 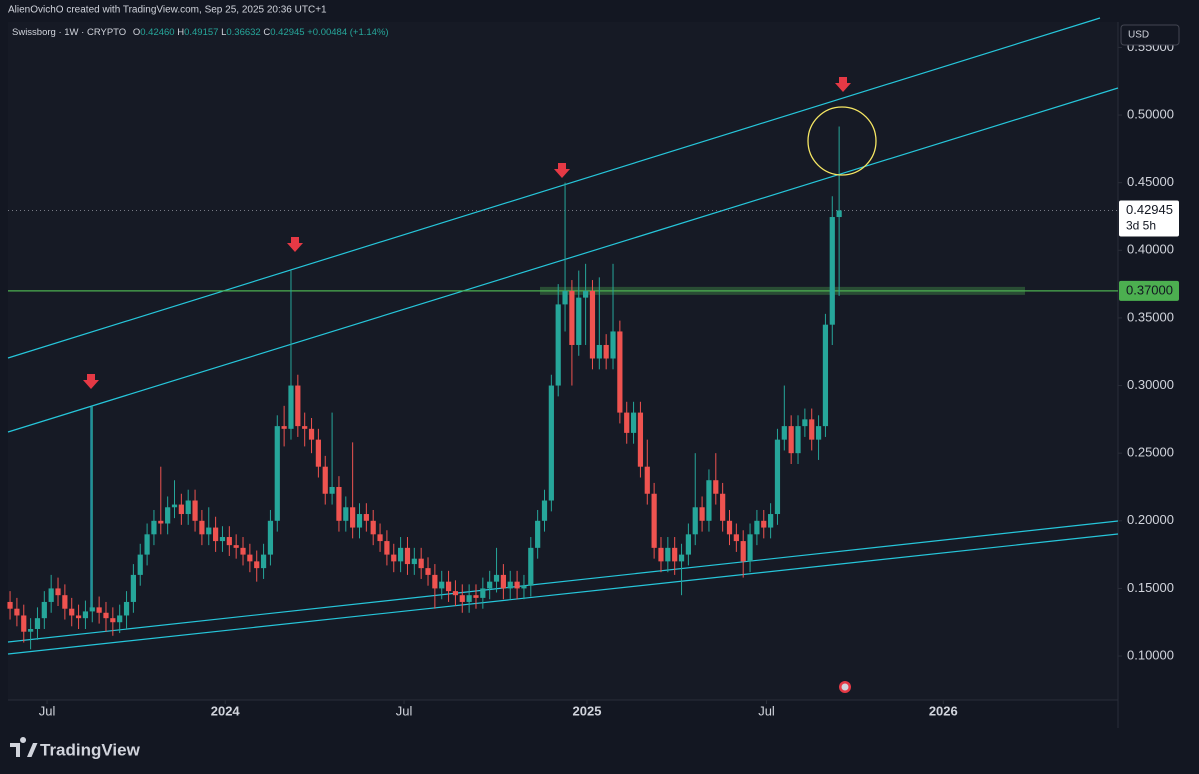 What do you see at coordinates (1149, 218) in the screenshot?
I see `last-price-label-box` at bounding box center [1149, 218].